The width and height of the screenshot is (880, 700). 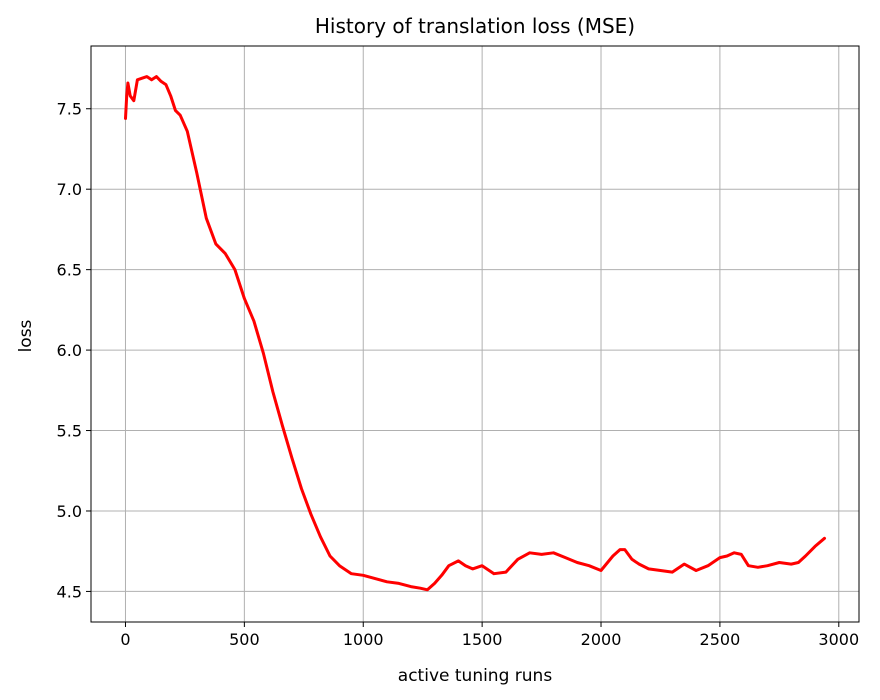 I want to click on x-tick-label: 2000, so click(x=601, y=639).